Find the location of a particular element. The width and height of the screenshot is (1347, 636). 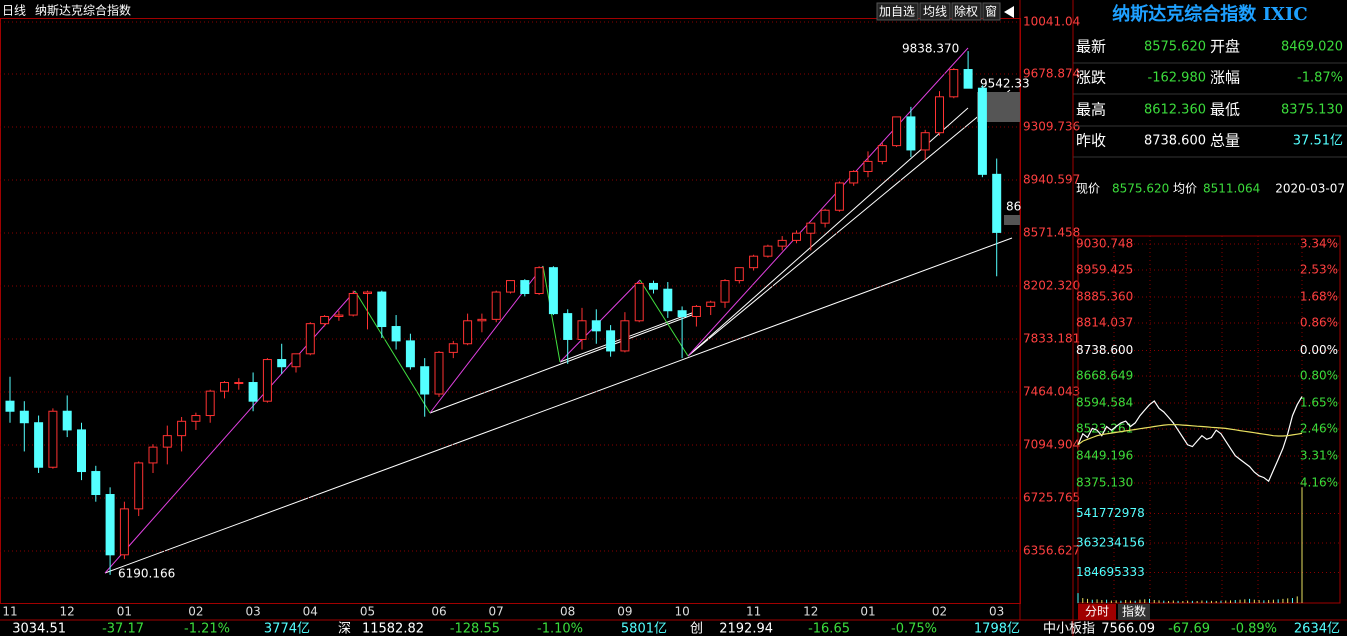

quote-label: 总量 is located at coordinates (1225, 141).